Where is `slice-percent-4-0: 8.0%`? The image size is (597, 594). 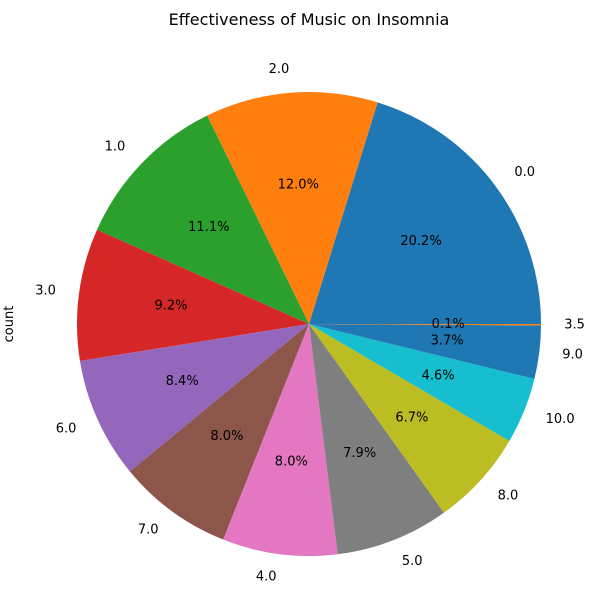 slice-percent-4-0: 8.0% is located at coordinates (291, 462).